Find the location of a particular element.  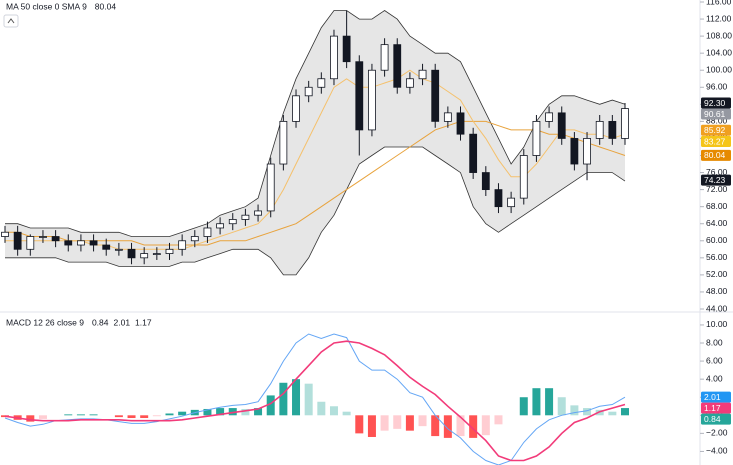

y-tick-label: 116.00 is located at coordinates (719, 3).